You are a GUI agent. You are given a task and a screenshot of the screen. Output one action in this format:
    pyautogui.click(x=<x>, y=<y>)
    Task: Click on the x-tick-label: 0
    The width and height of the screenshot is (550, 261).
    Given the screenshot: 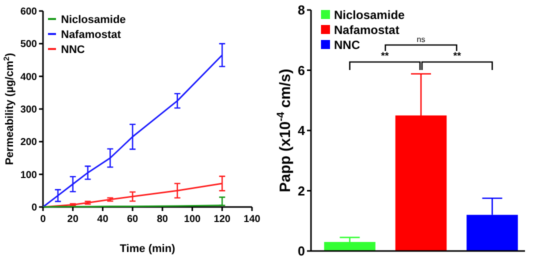 What is the action you would take?
    pyautogui.click(x=43, y=219)
    